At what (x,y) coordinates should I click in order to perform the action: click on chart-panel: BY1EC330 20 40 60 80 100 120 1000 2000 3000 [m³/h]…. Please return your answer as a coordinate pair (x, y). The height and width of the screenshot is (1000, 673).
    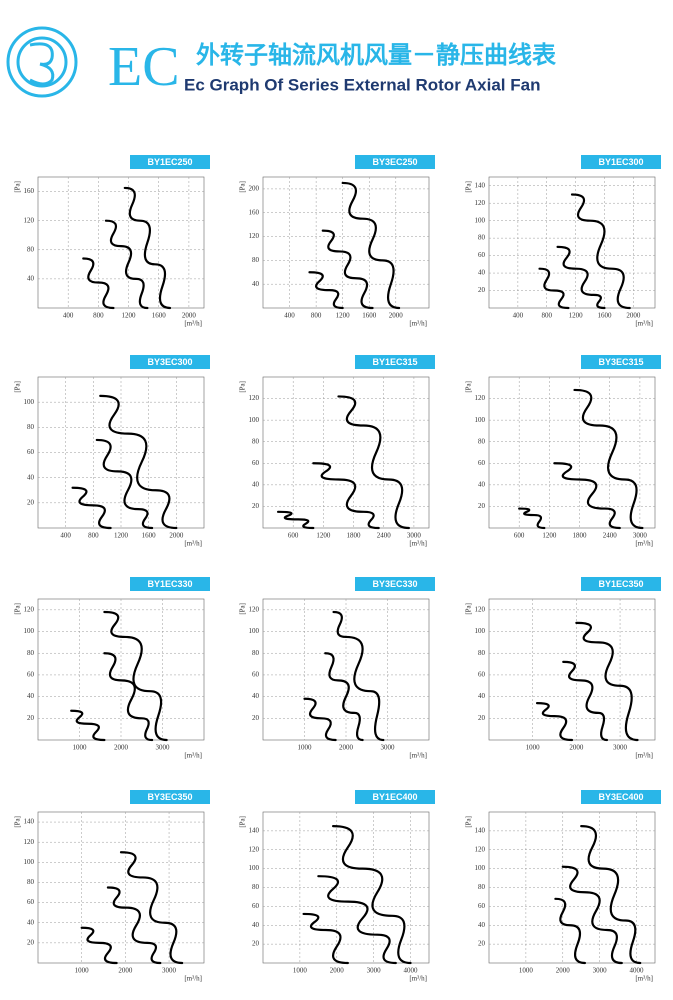
    Looking at the image, I should click on (112, 668).